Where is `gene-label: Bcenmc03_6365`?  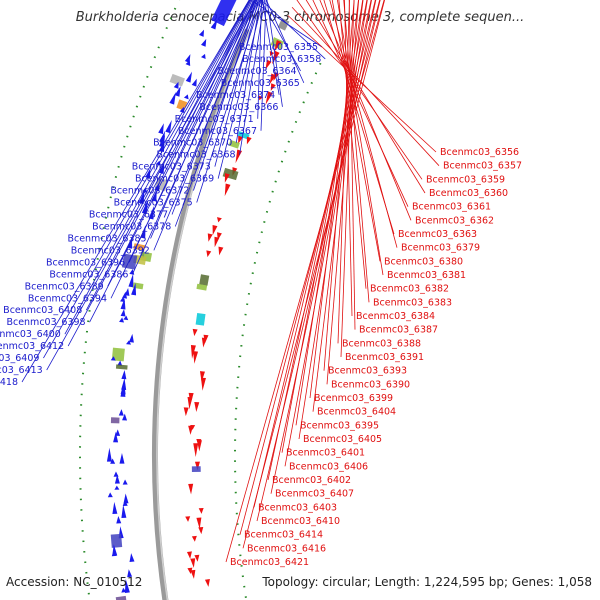
gene-label: Bcenmc03_6365 is located at coordinates (260, 83).